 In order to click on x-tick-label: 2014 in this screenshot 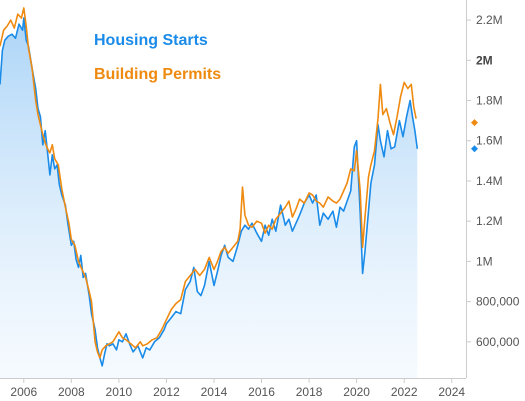, I will do `click(214, 392)`.